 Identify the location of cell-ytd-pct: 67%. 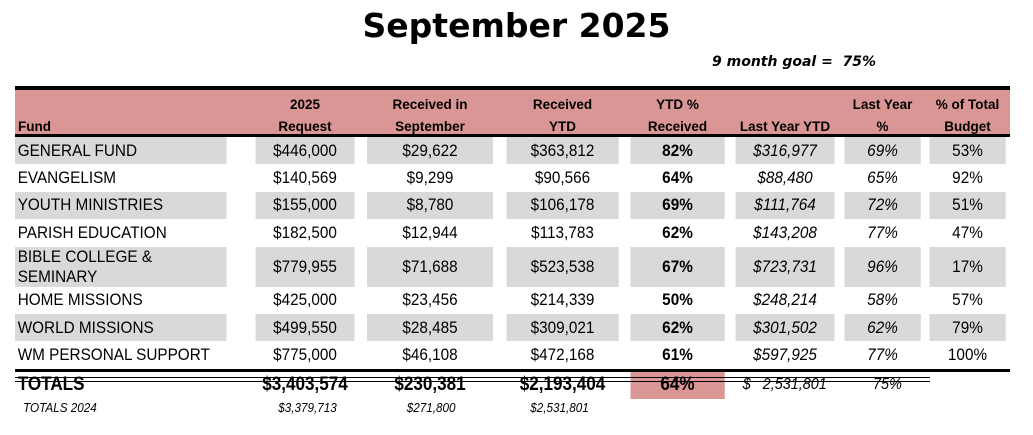
(677, 266).